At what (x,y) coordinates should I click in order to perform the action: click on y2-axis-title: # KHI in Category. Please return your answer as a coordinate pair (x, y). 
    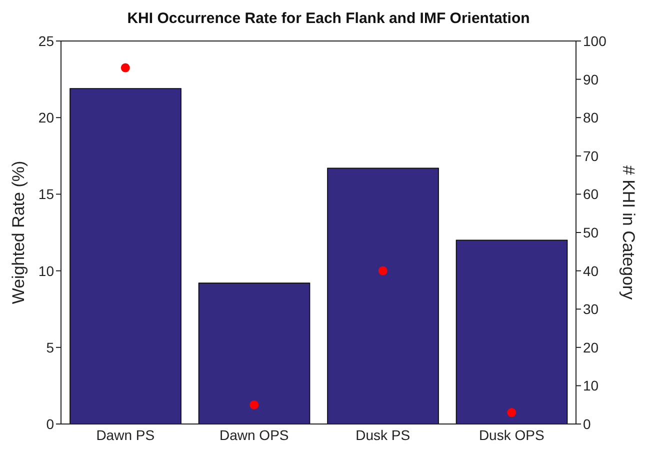
    Looking at the image, I should click on (628, 232).